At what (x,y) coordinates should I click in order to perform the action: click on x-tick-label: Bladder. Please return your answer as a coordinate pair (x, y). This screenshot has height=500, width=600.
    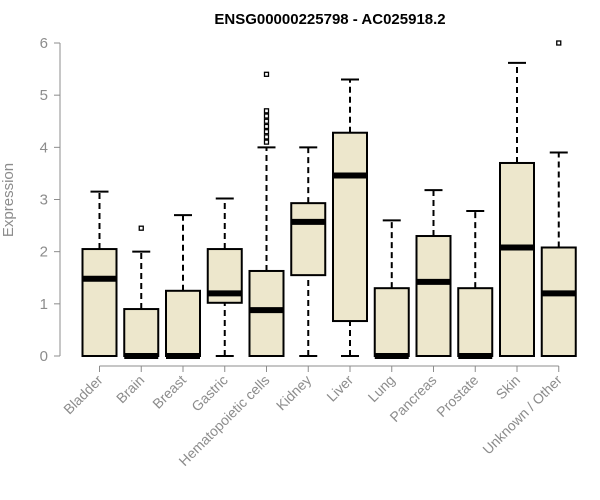
    Looking at the image, I should click on (83, 395).